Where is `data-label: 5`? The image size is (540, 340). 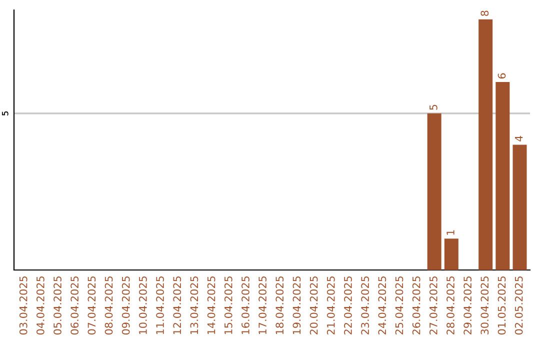 data-label: 5 is located at coordinates (434, 107).